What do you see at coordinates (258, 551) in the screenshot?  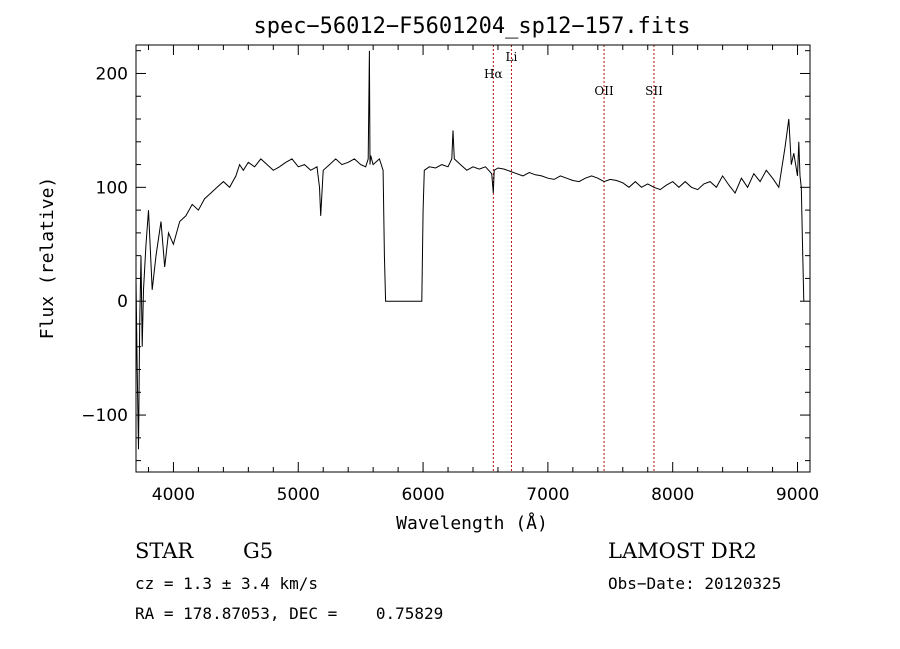 I see `object-subclass: G5` at bounding box center [258, 551].